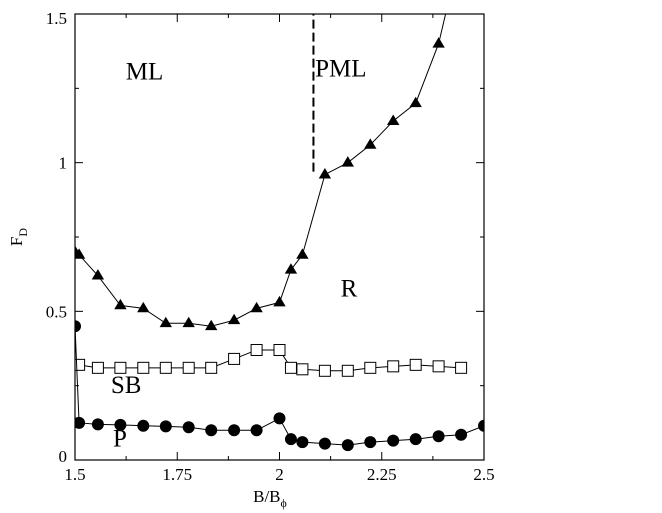 Image resolution: width=662 pixels, height=513 pixels. I want to click on y-tick-label: 0, so click(63, 456).